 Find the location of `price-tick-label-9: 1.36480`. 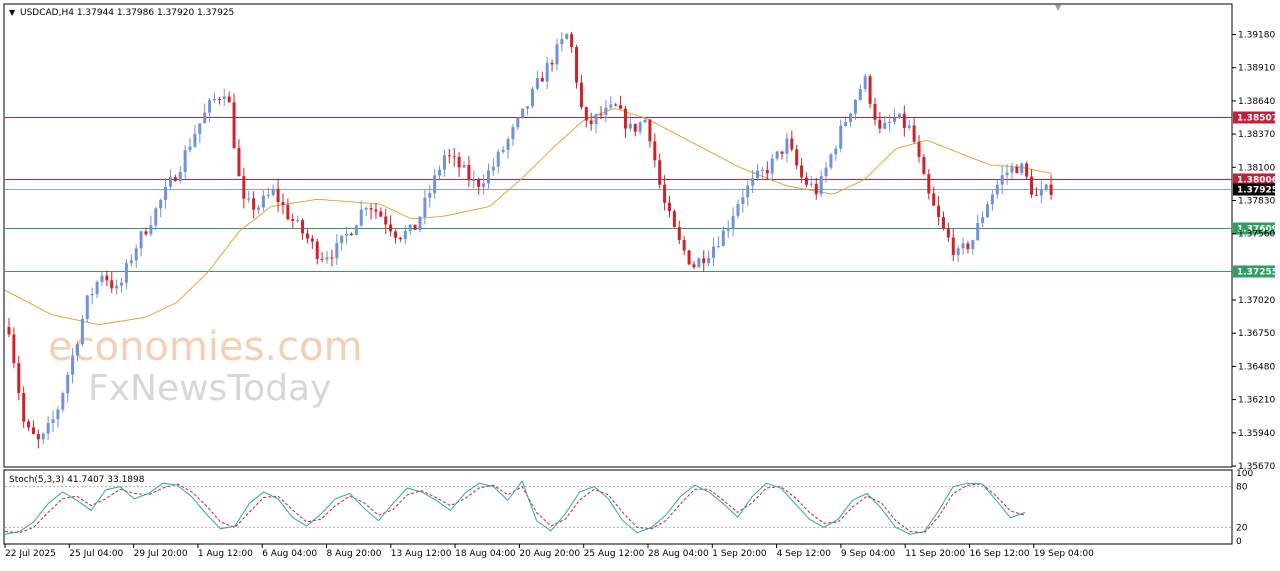

price-tick-label-9: 1.36480 is located at coordinates (1256, 367).